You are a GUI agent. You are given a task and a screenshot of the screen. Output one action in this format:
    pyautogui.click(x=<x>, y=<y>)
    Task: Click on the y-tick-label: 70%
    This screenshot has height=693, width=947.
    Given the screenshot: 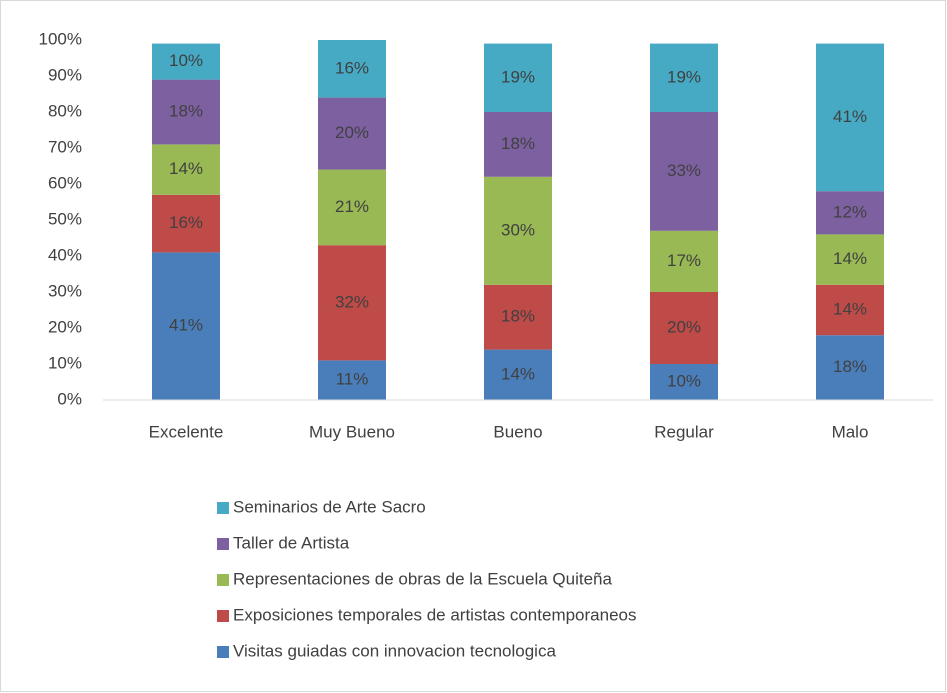 What is the action you would take?
    pyautogui.click(x=65, y=146)
    